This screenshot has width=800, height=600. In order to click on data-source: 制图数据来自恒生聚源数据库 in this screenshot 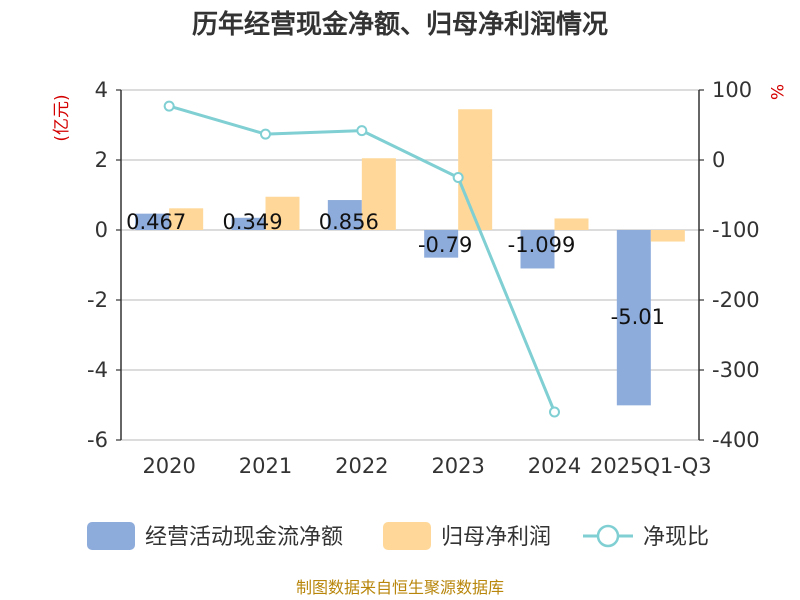, I will do `click(400, 587)`.